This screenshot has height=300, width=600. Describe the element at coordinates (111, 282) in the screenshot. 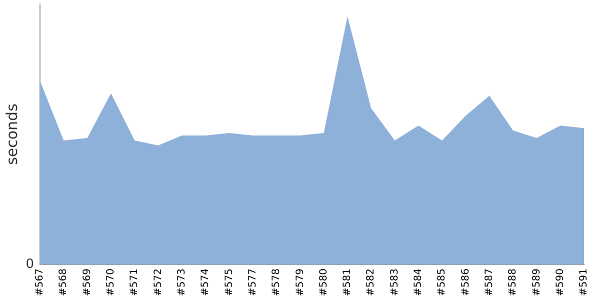

I see `x-tick-label: #570` at that location.